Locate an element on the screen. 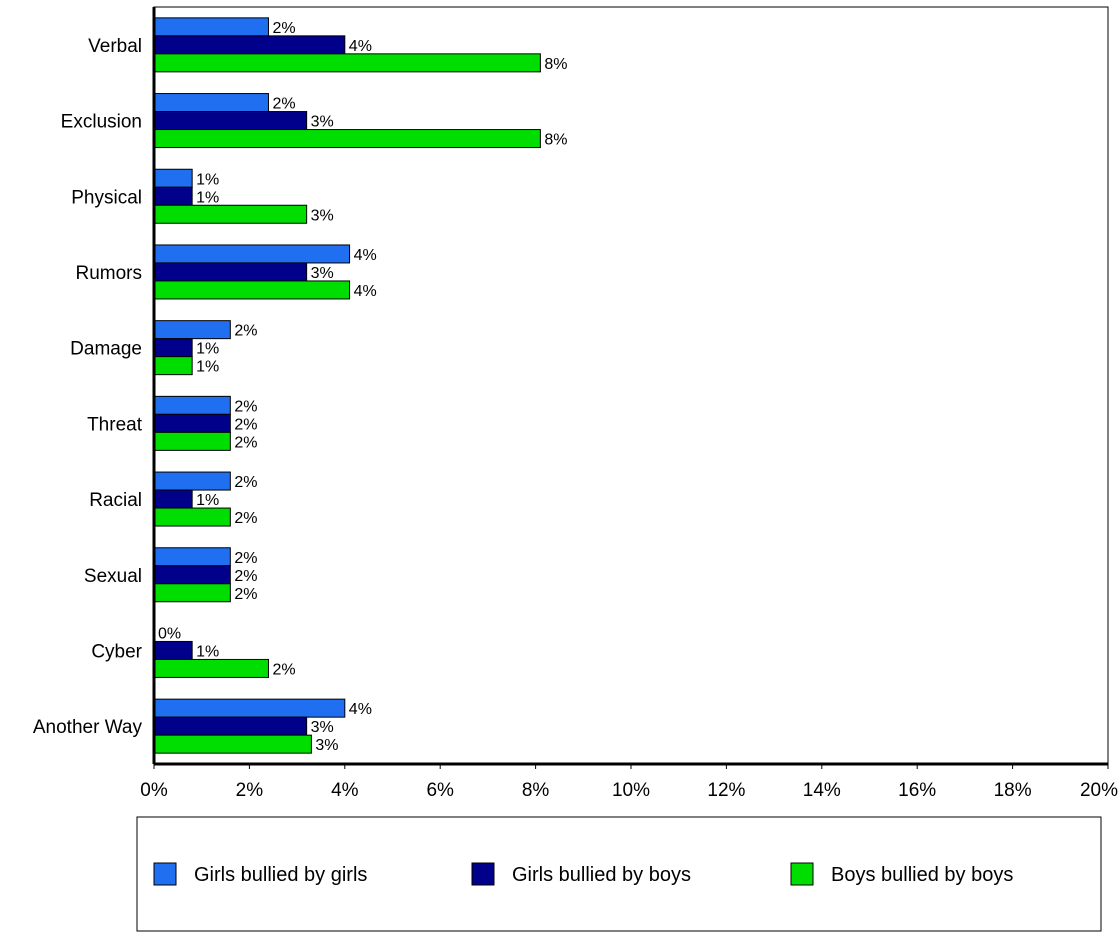 The height and width of the screenshot is (938, 1120). x-tick-label: 10% is located at coordinates (631, 790).